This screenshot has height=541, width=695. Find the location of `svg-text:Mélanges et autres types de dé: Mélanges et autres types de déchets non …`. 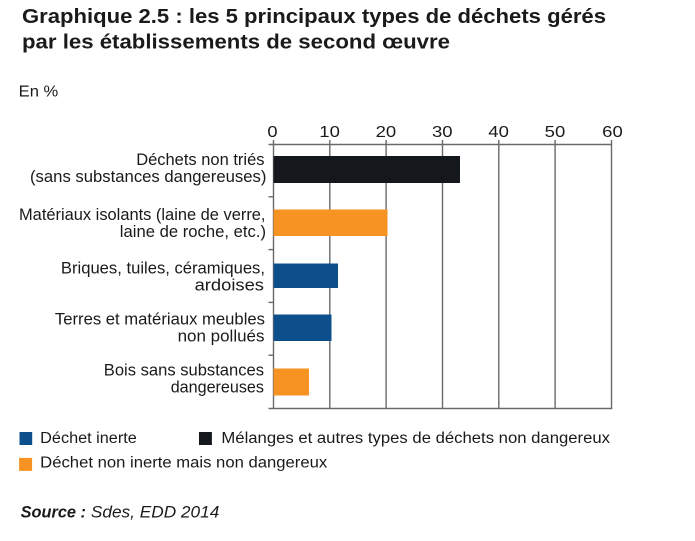

svg-text:Mélanges et autres types de dé: Mélanges et autres types de déchets non … is located at coordinates (415, 438).